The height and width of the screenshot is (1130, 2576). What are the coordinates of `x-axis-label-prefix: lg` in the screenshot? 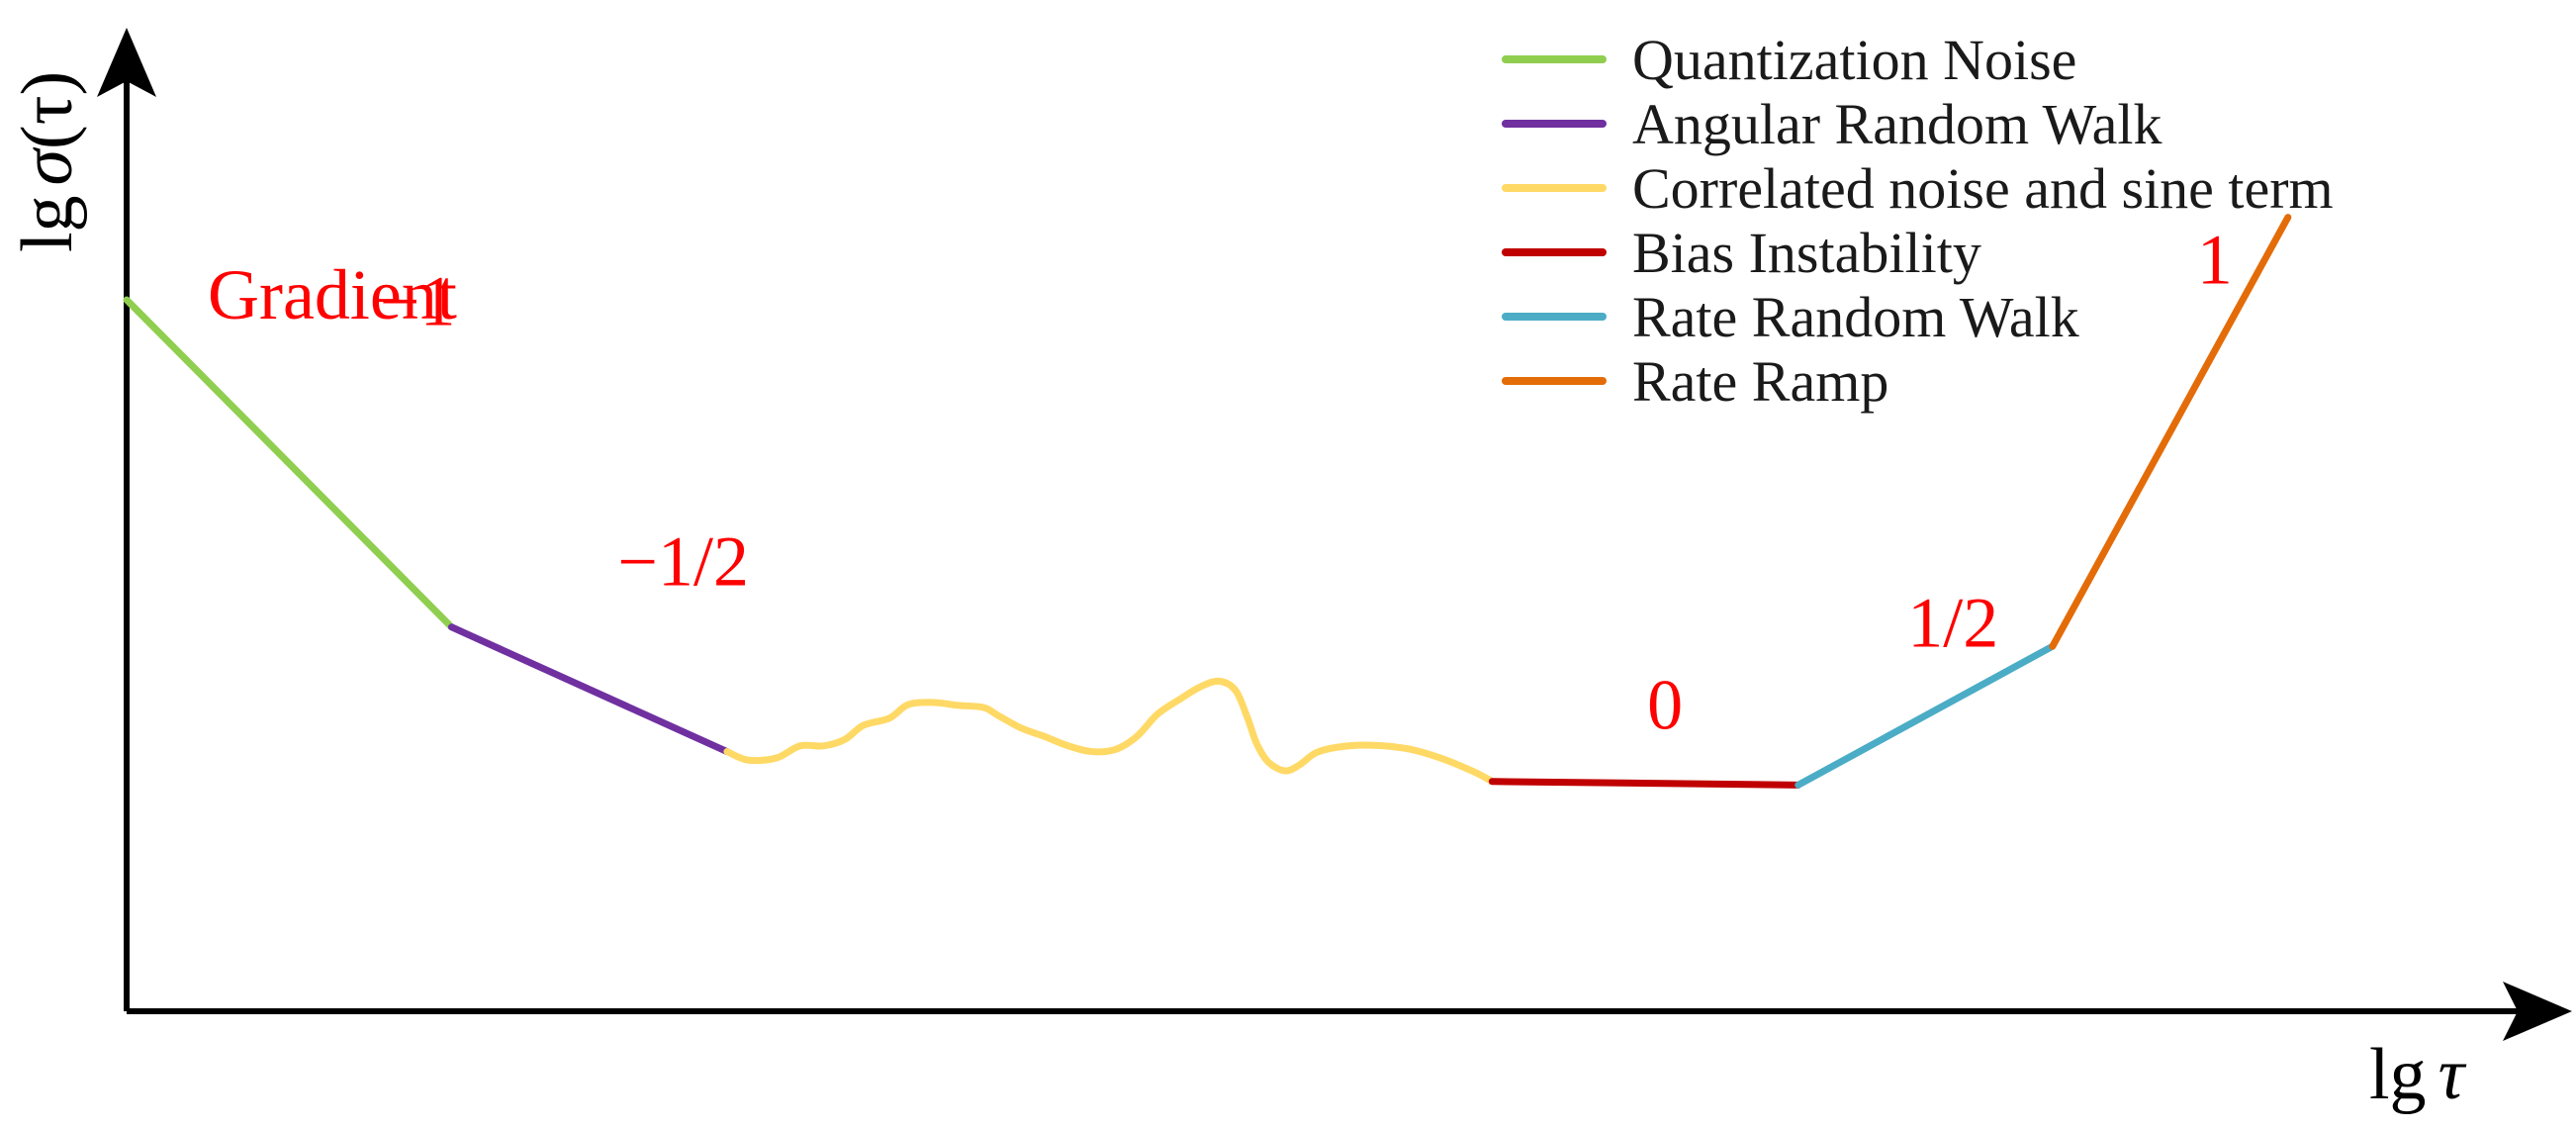 It's located at (2398, 1074).